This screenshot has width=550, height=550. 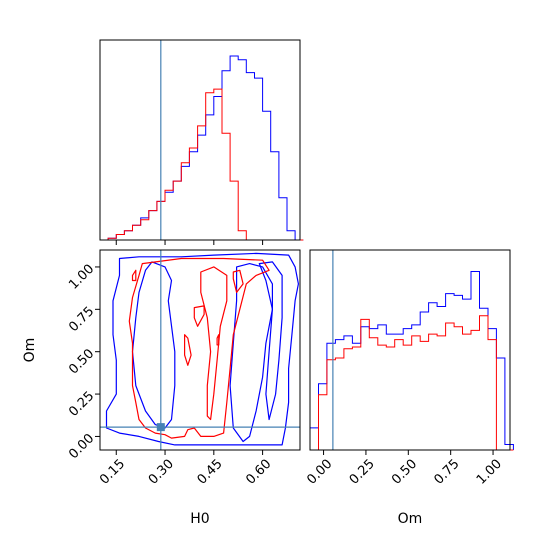 I want to click on y-axis-label-om: Om, so click(x=30, y=350).